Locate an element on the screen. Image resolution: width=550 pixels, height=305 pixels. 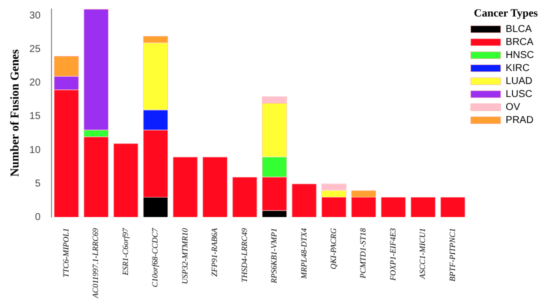
x-tick-label: ZFP91-RAB6A is located at coordinates (215, 252).